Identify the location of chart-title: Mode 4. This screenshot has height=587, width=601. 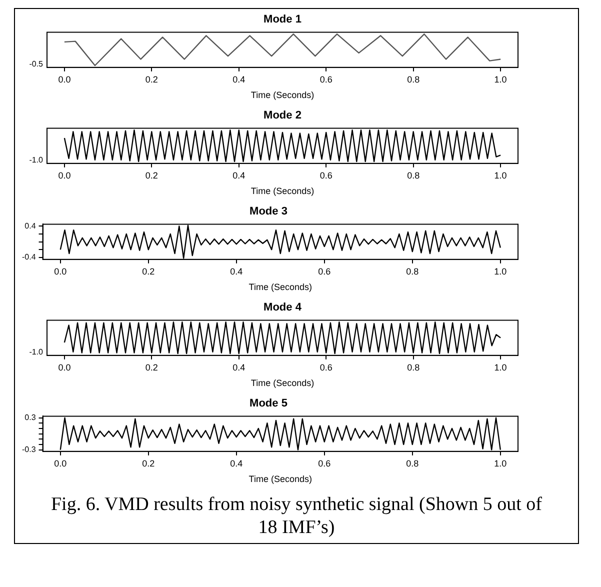
(283, 308).